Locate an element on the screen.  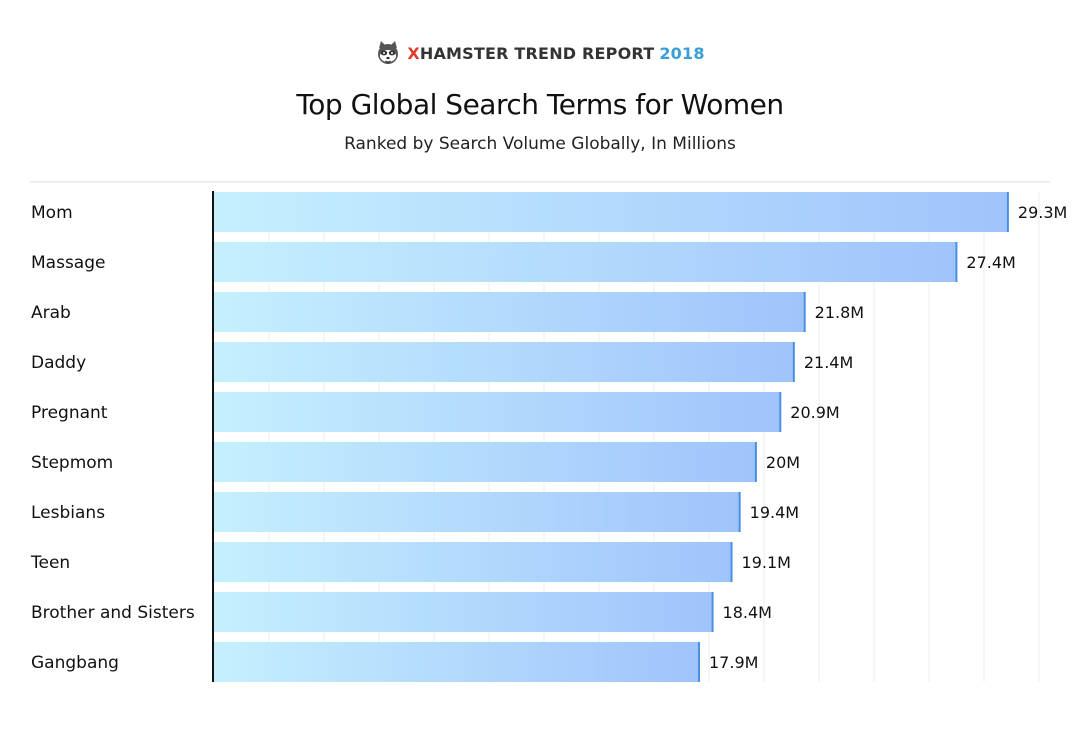
value-label: 20M is located at coordinates (783, 462).